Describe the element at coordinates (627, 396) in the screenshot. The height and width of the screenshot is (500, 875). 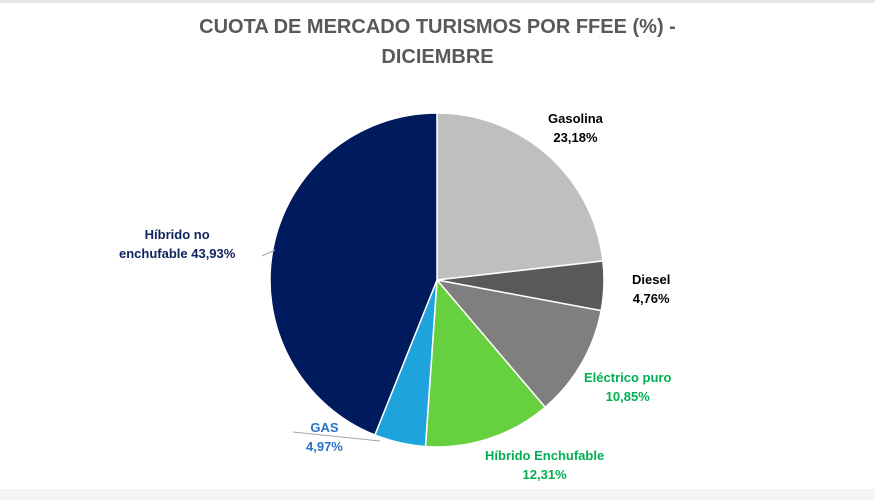
I see `label-value: 10,85%` at that location.